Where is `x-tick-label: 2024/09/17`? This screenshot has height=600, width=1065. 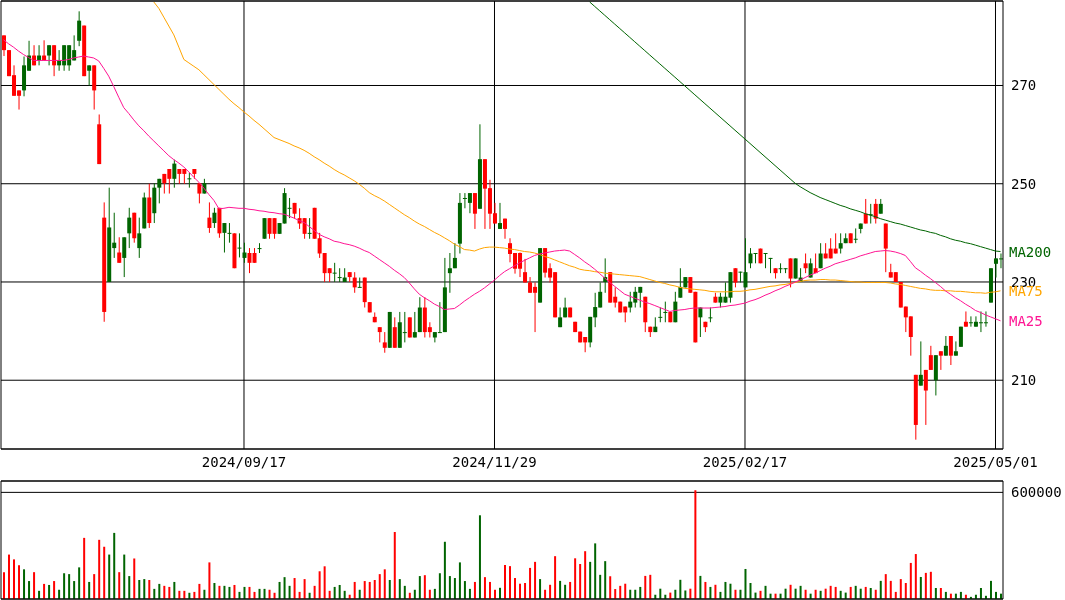
x-tick-label: 2024/09/17 is located at coordinates (244, 461).